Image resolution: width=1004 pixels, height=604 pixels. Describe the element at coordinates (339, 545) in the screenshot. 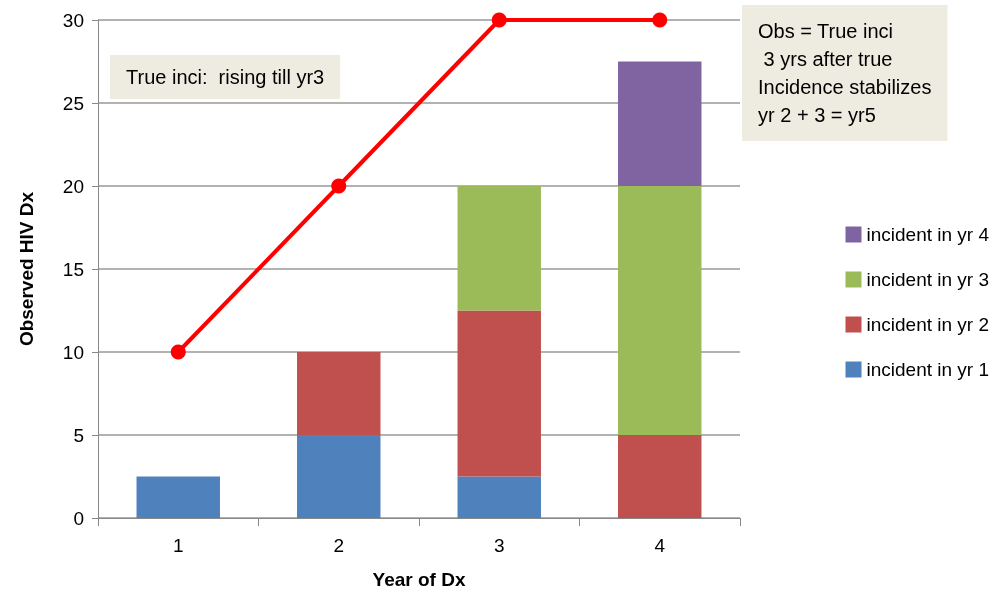

I see `x-tick-label: 2` at that location.